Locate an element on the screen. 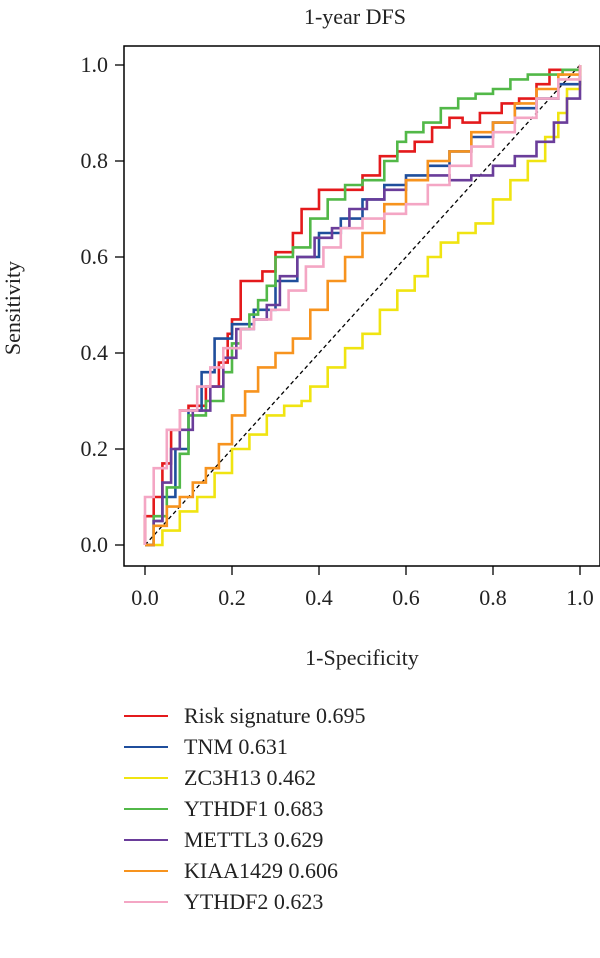 The width and height of the screenshot is (600, 958). legend-item: KIAA1429 0.606 is located at coordinates (304, 870).